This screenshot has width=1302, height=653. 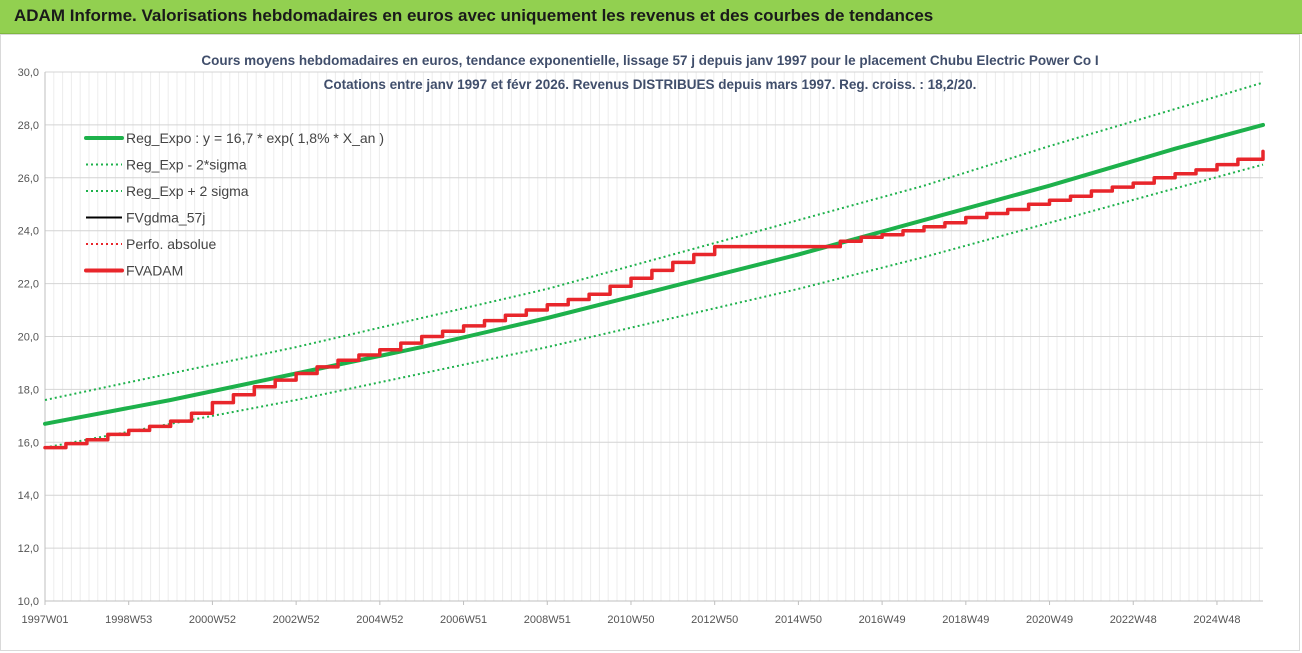 I want to click on y-tick-label: 30,0, so click(x=28, y=73).